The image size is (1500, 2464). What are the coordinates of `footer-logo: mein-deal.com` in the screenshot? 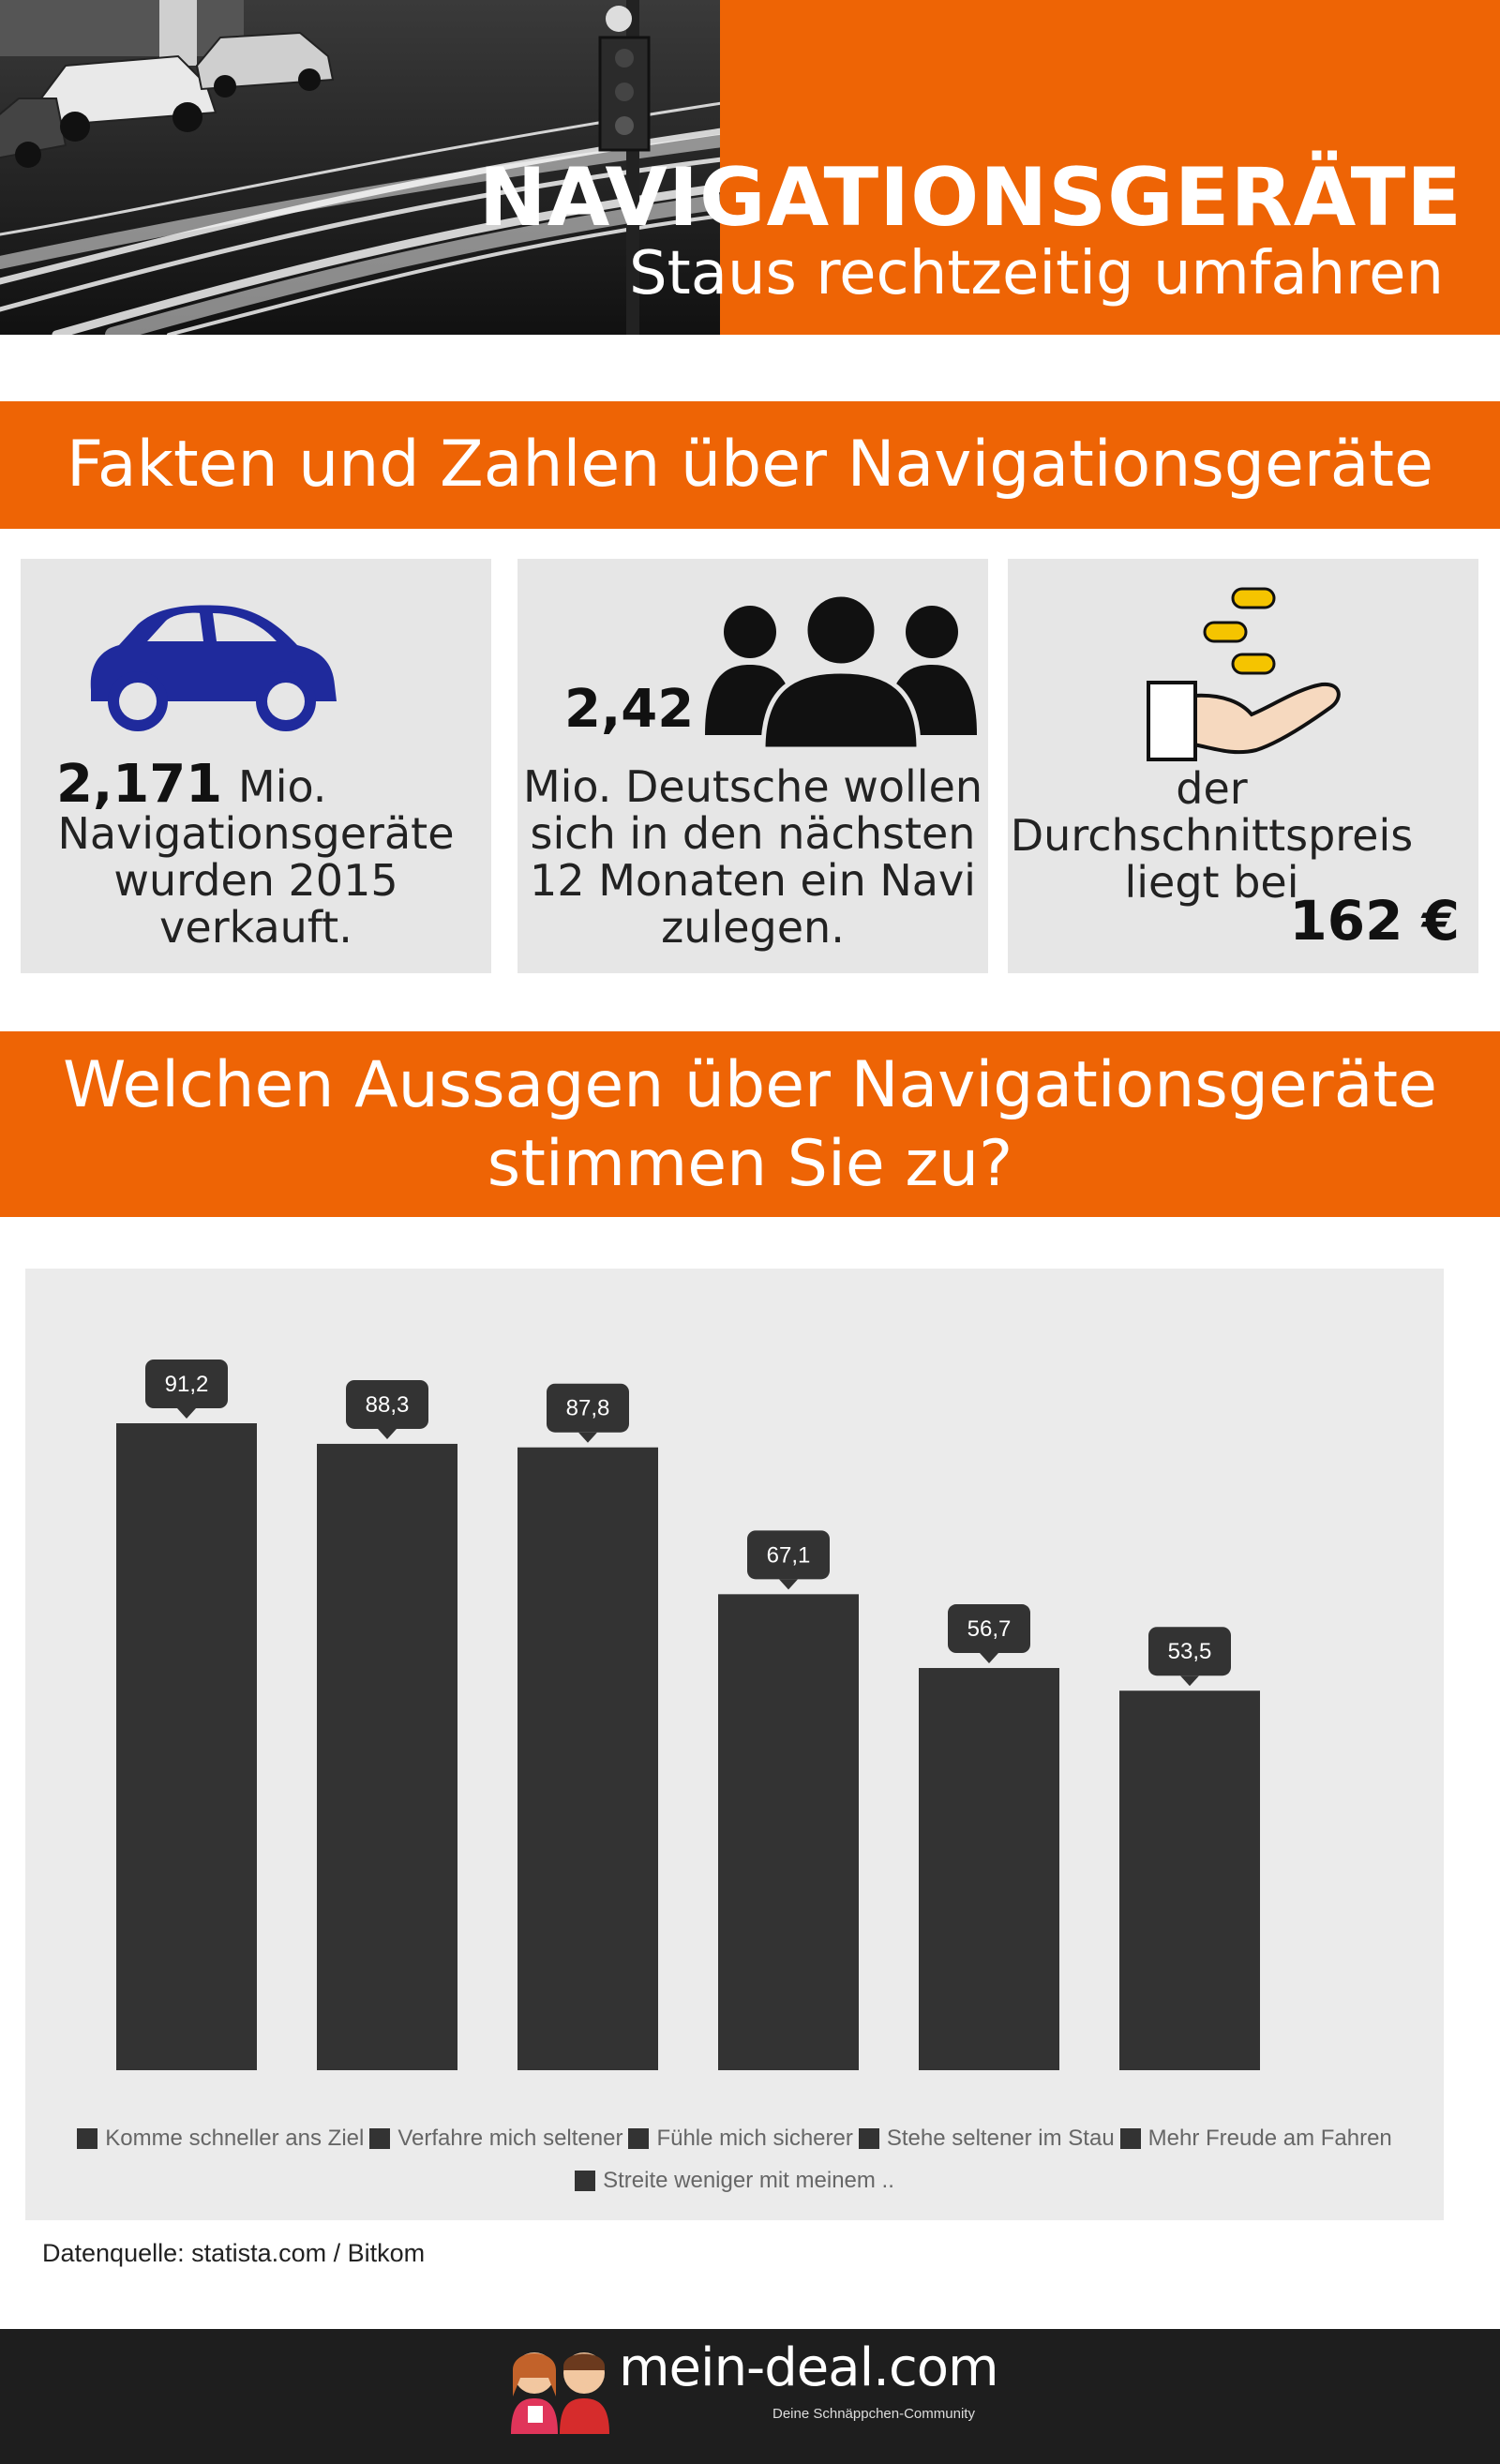 It's located at (809, 2367).